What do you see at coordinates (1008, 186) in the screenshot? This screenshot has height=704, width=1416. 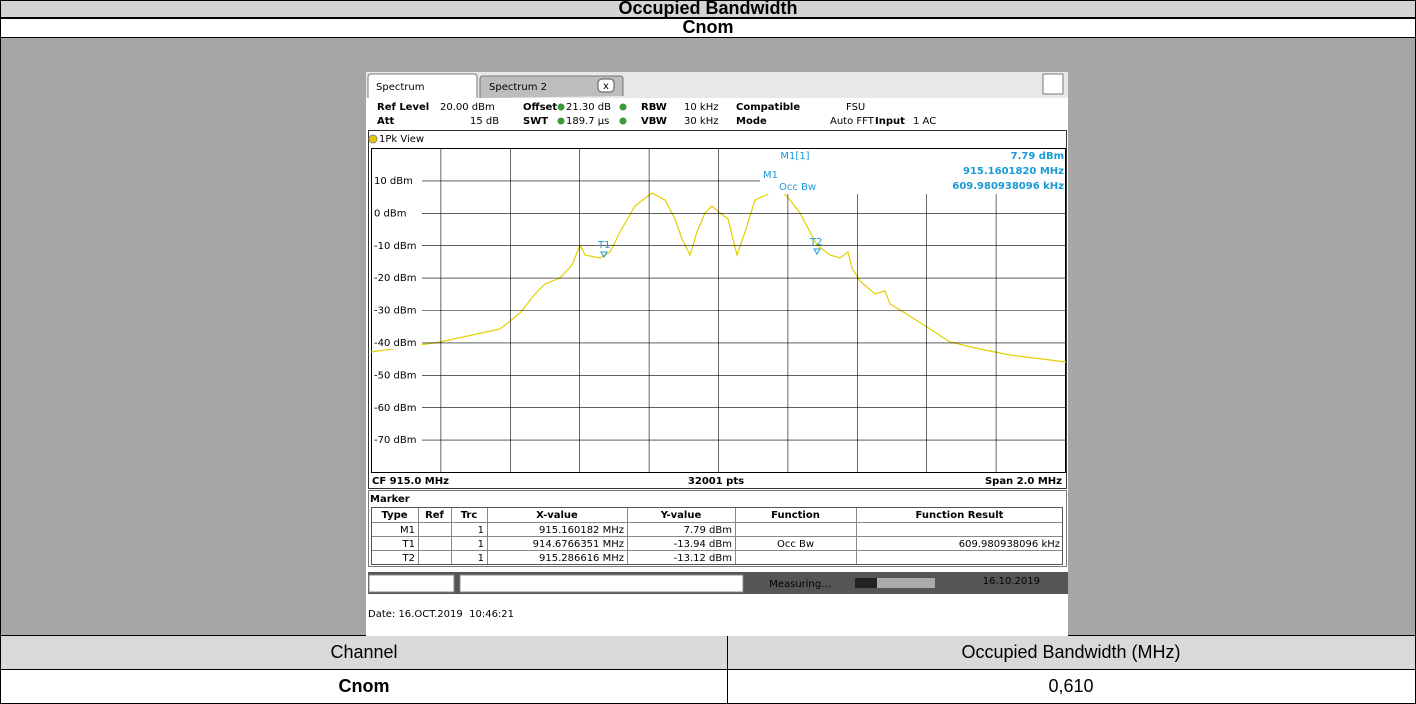 I see `marker-info: 609.980938096 kHz` at bounding box center [1008, 186].